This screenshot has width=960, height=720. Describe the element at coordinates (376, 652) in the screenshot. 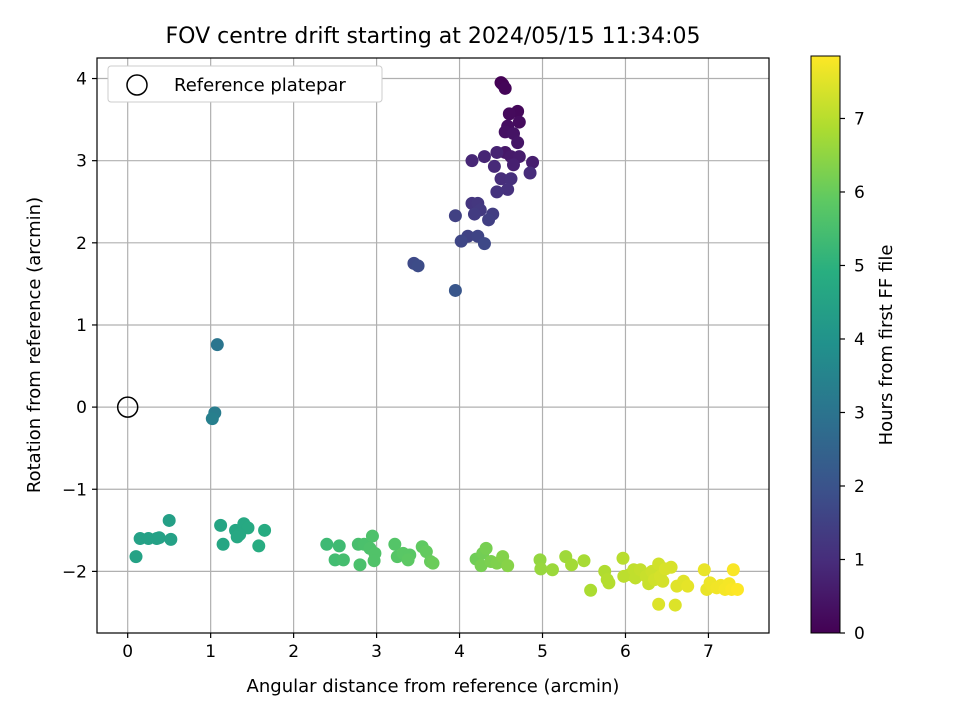

I see `x-tick-label: 3` at that location.